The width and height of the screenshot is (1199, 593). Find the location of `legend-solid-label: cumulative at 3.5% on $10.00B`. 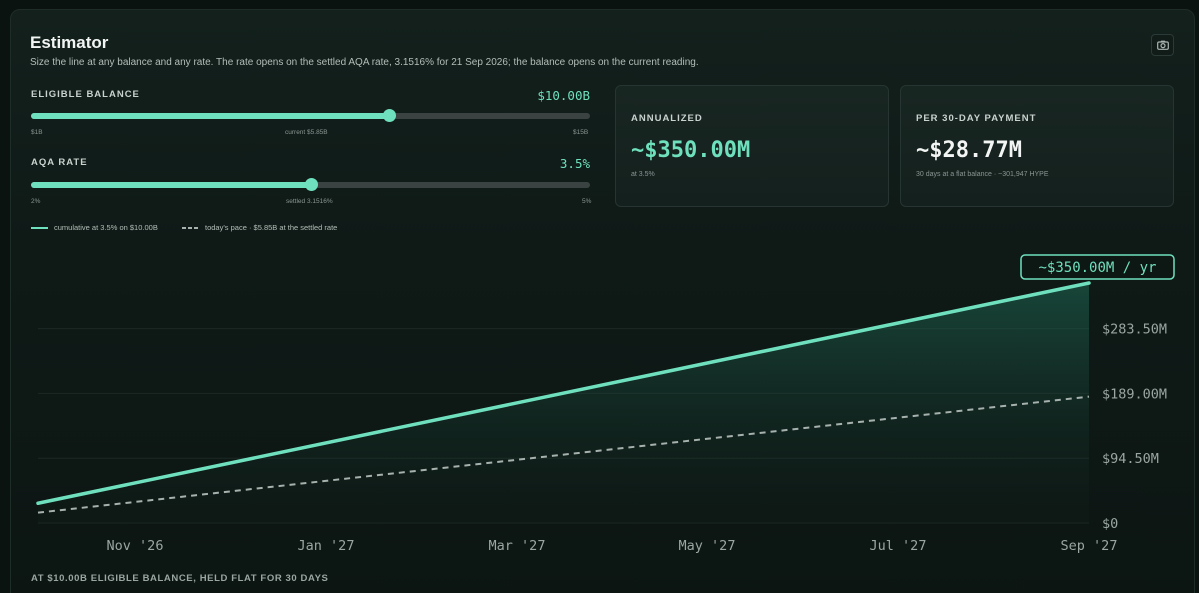

legend-solid-label: cumulative at 3.5% on $10.00B is located at coordinates (106, 227).